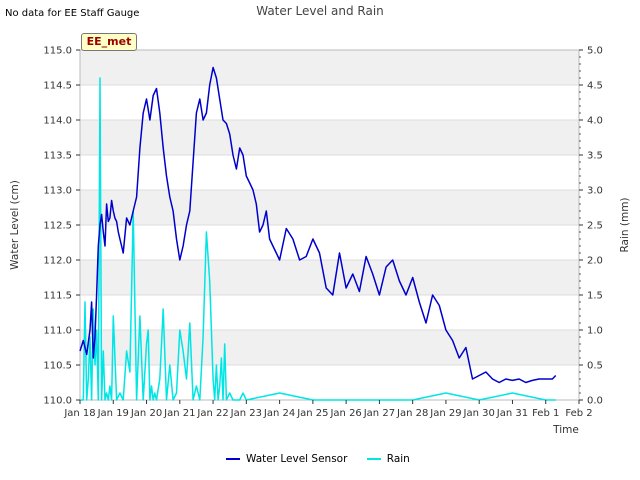  What do you see at coordinates (595, 401) in the screenshot?
I see `y2-tick-label: 0.0` at bounding box center [595, 401].